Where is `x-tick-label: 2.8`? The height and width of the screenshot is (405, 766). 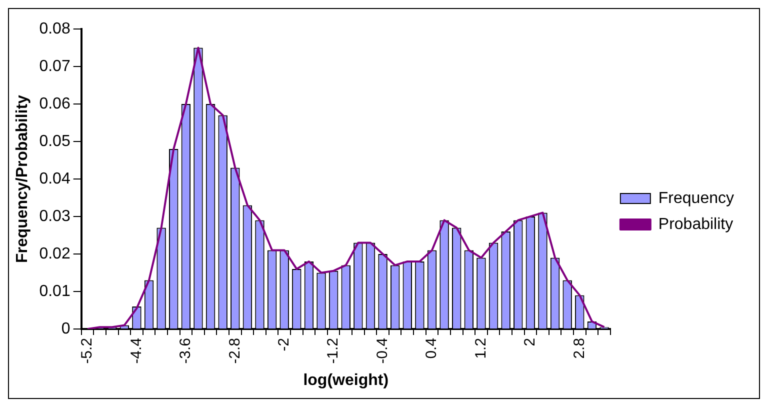 x-tick-label: 2.8 is located at coordinates (579, 348).